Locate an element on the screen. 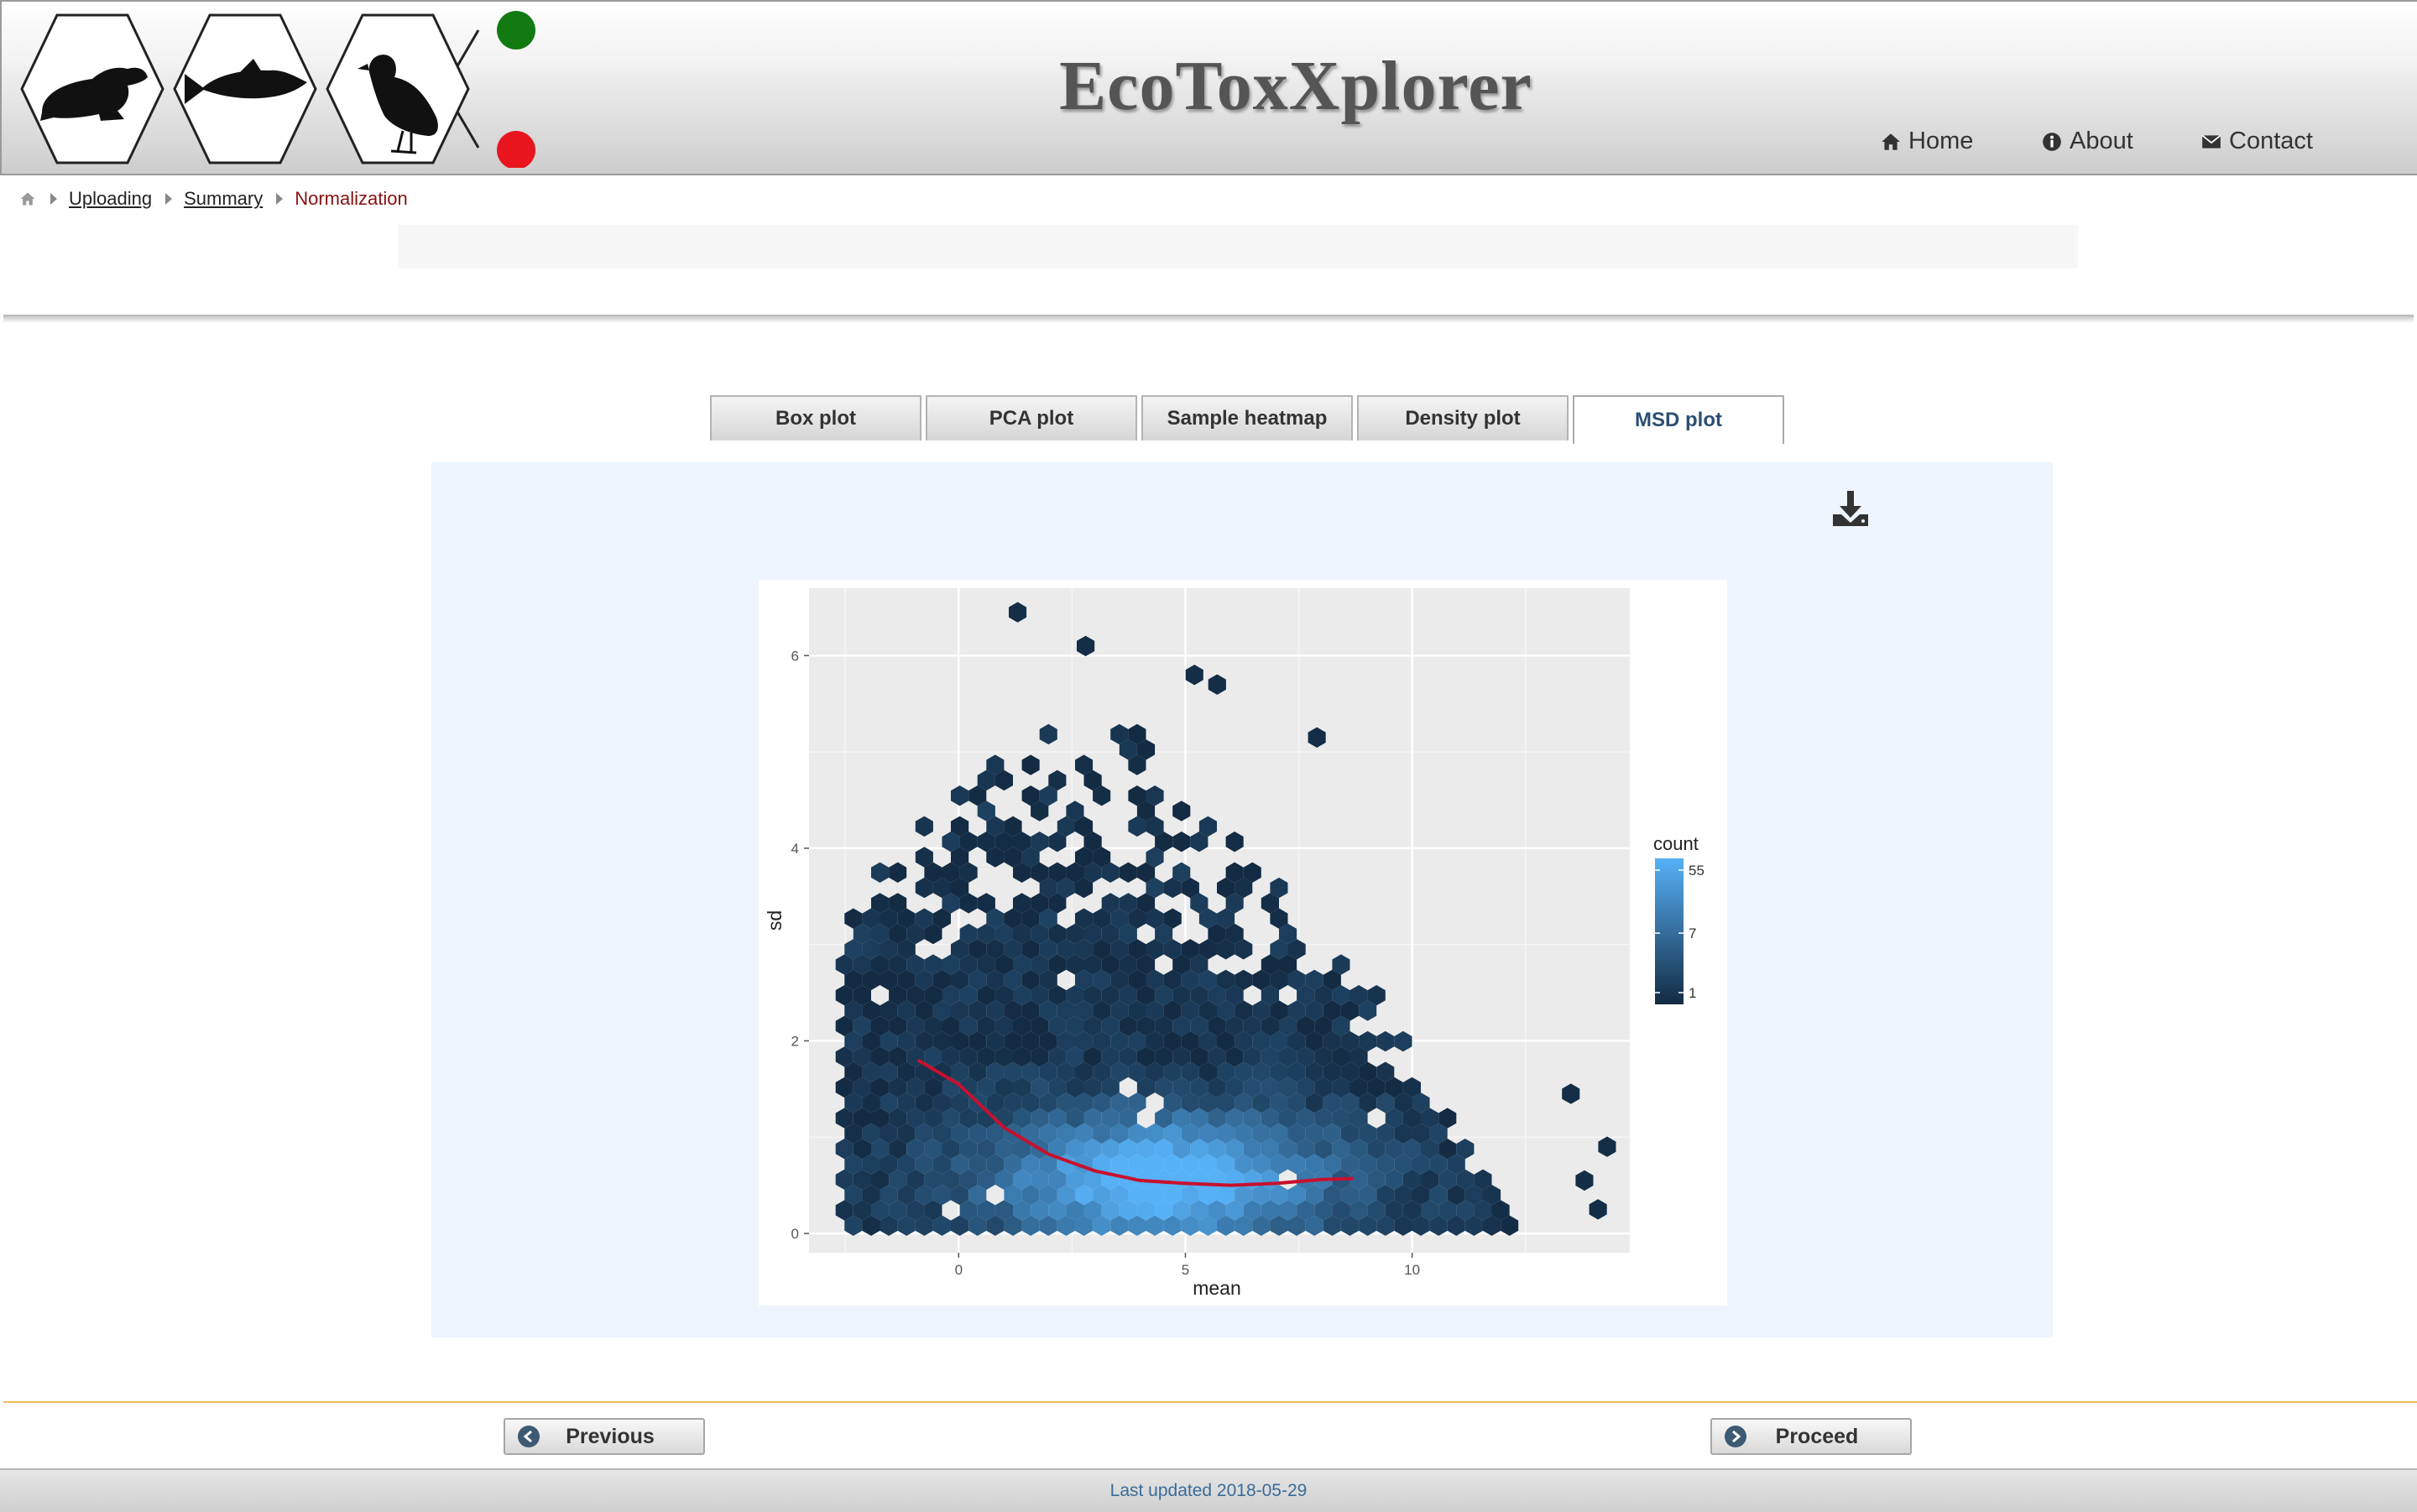  tab-density-plot: Density plot is located at coordinates (1463, 418).